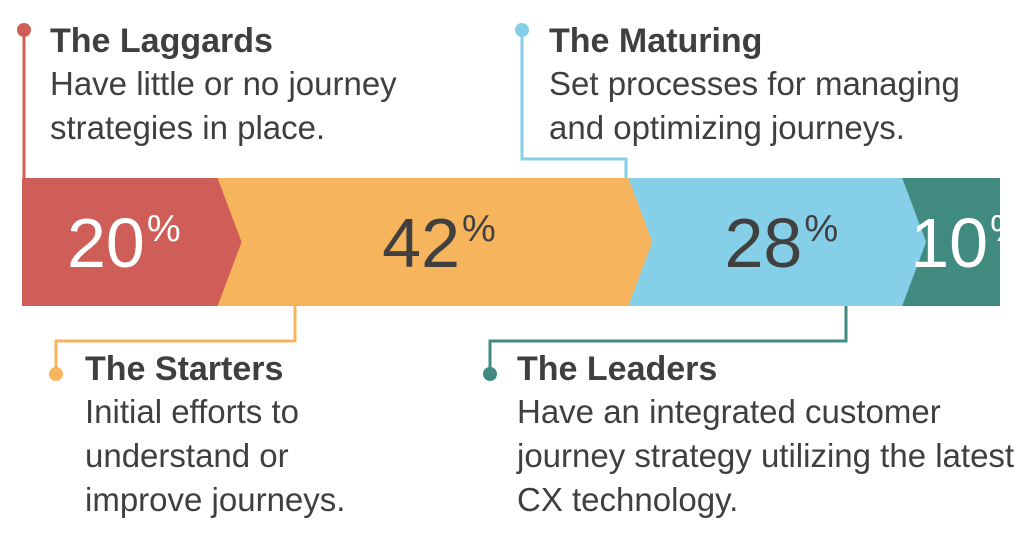 Image resolution: width=1024 pixels, height=545 pixels. I want to click on starters-connector, so click(175, 339).